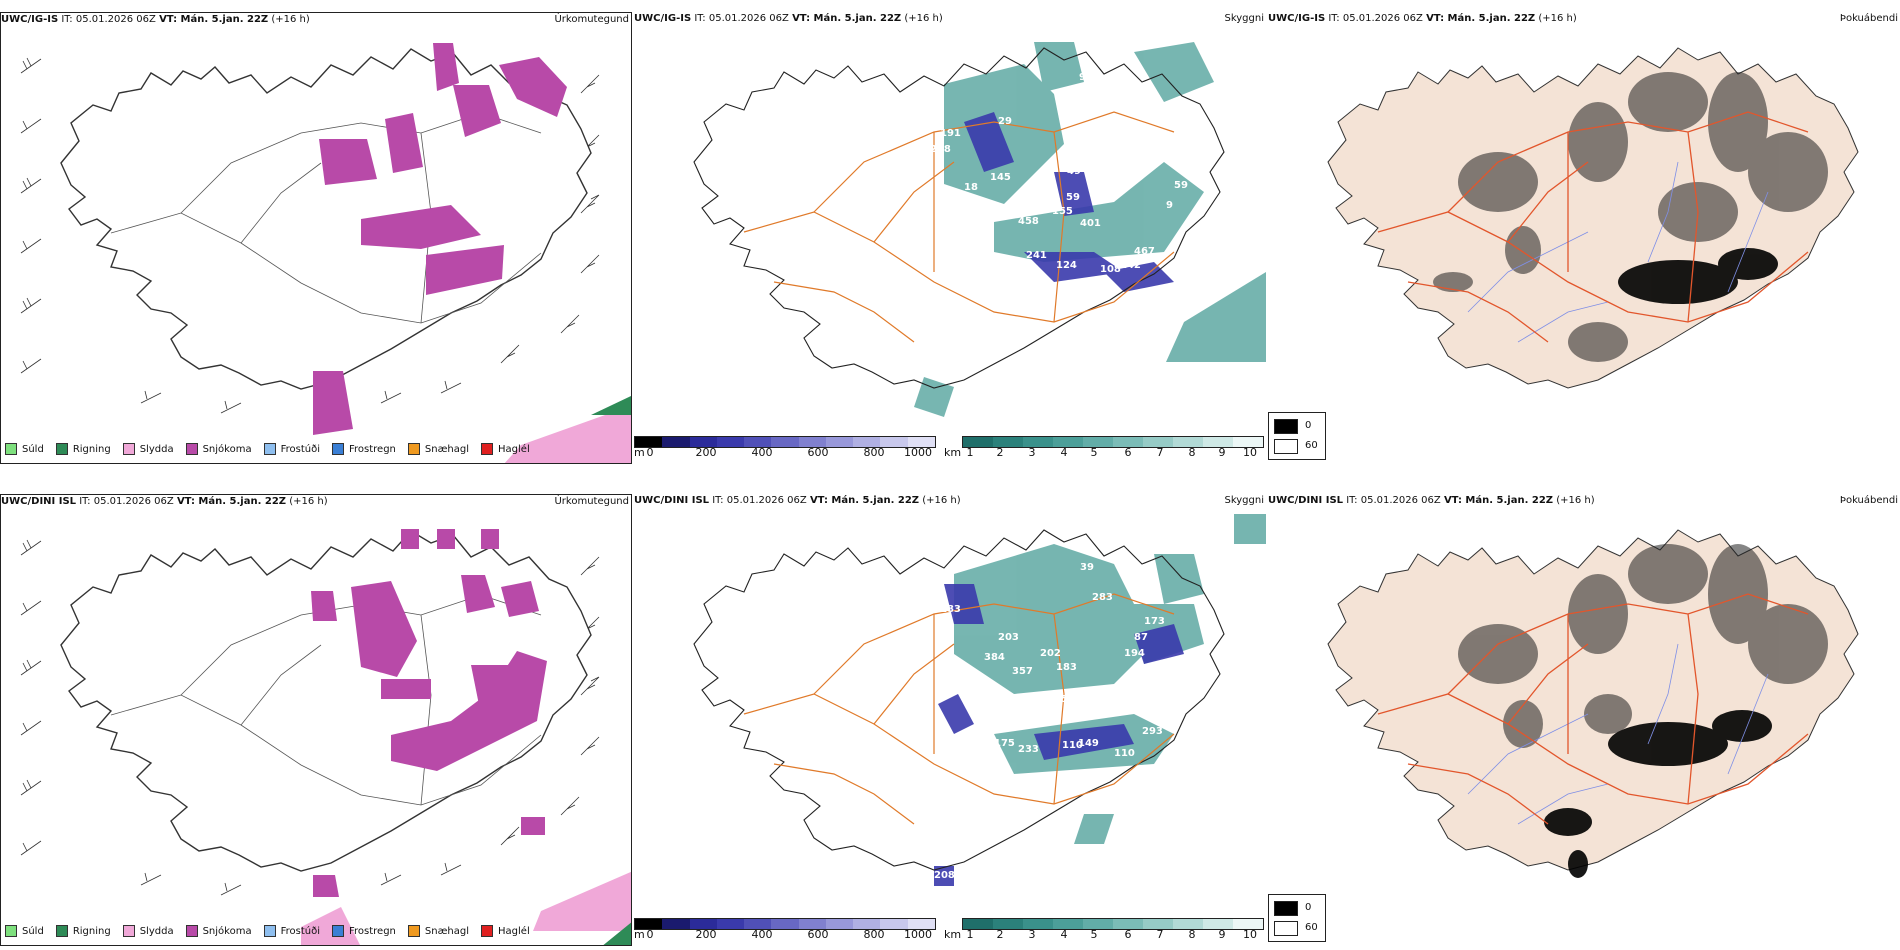 This screenshot has height=950, width=1900. I want to click on svg-text: 205, so click(902, 713).